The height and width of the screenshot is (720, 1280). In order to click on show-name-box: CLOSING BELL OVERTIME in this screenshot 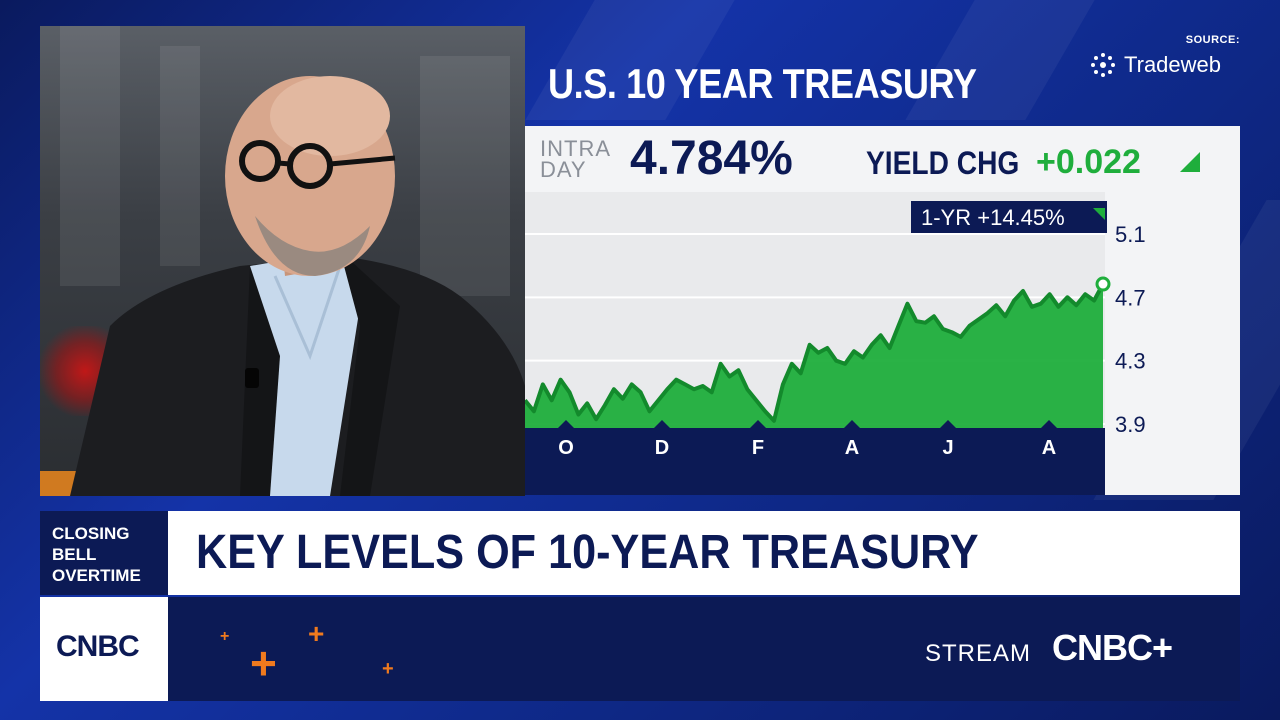, I will do `click(104, 553)`.